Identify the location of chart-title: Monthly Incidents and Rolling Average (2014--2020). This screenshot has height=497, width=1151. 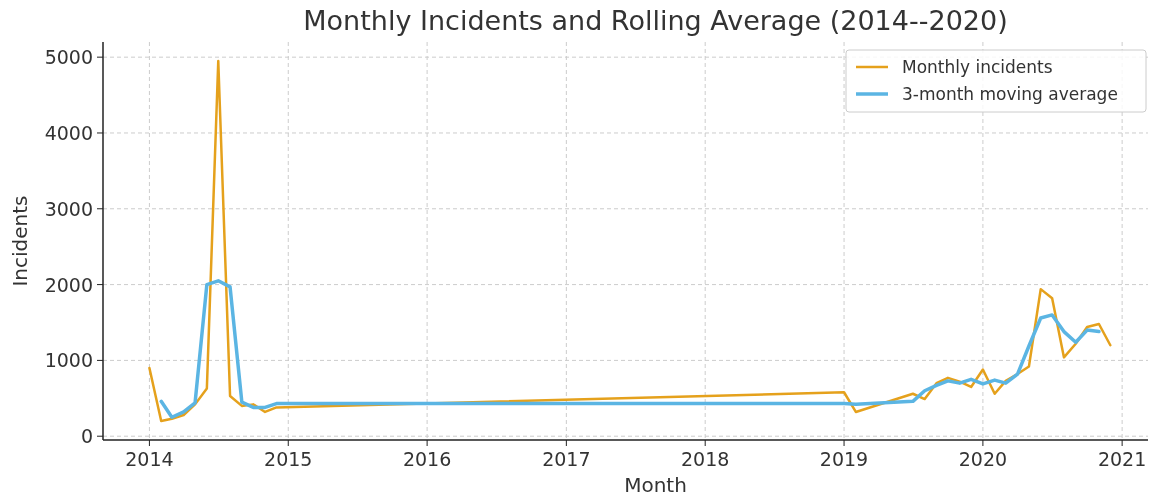
(655, 20).